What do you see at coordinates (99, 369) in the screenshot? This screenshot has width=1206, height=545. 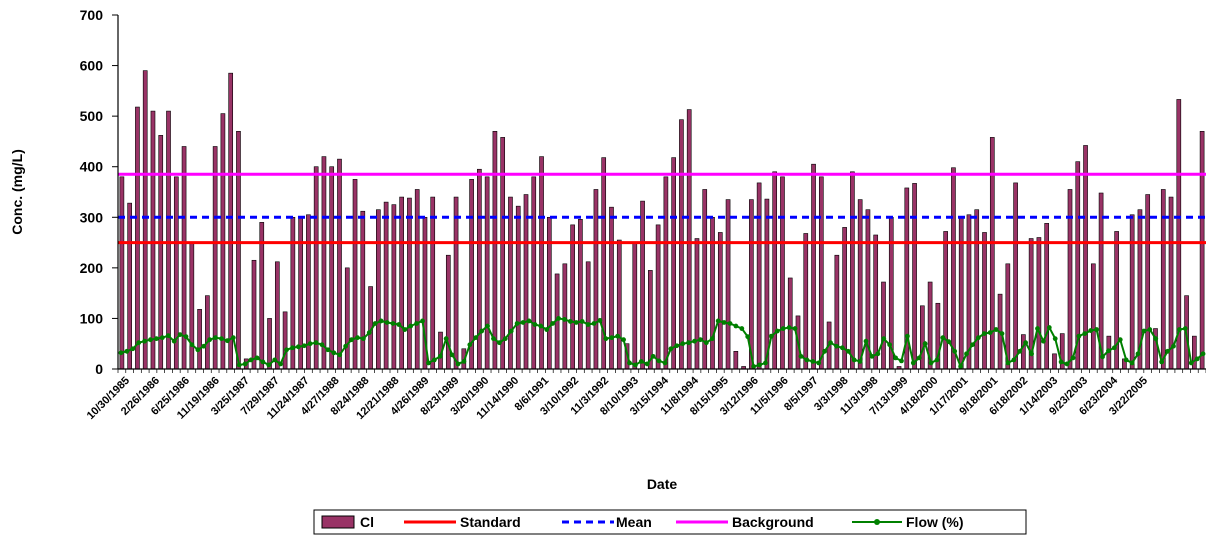 I see `y-tick-label: 0` at bounding box center [99, 369].